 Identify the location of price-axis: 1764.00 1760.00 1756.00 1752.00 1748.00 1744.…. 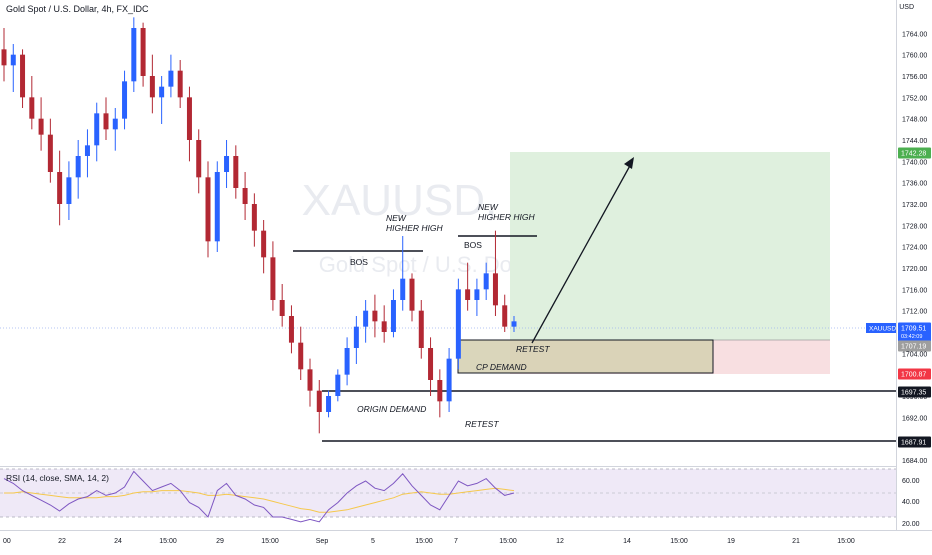
(914, 248).